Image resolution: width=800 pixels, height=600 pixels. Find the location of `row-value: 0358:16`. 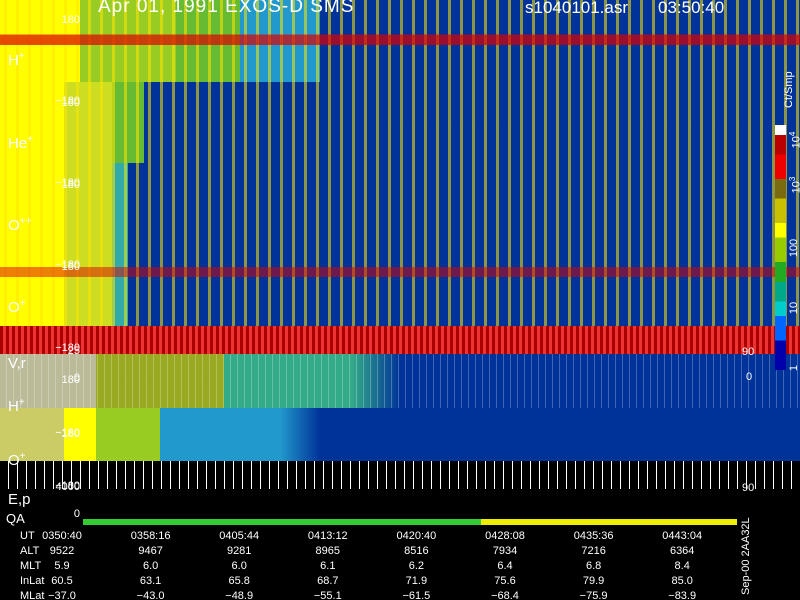

row-value: 0358:16 is located at coordinates (150, 536).